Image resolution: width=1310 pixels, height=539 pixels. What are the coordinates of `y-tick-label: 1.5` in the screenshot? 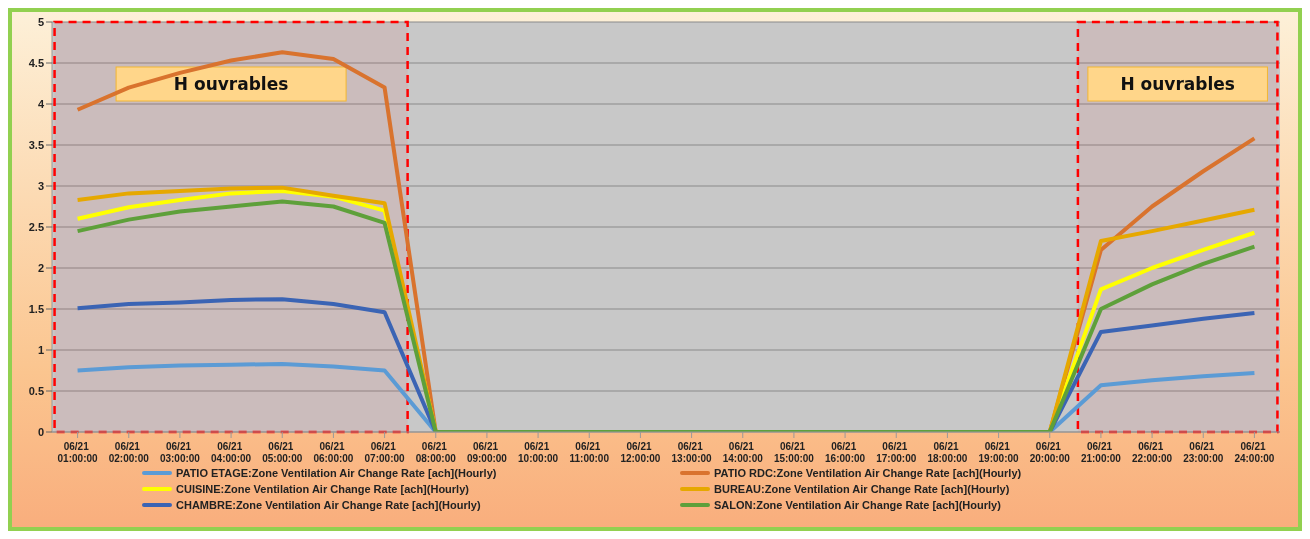 It's located at (36, 308).